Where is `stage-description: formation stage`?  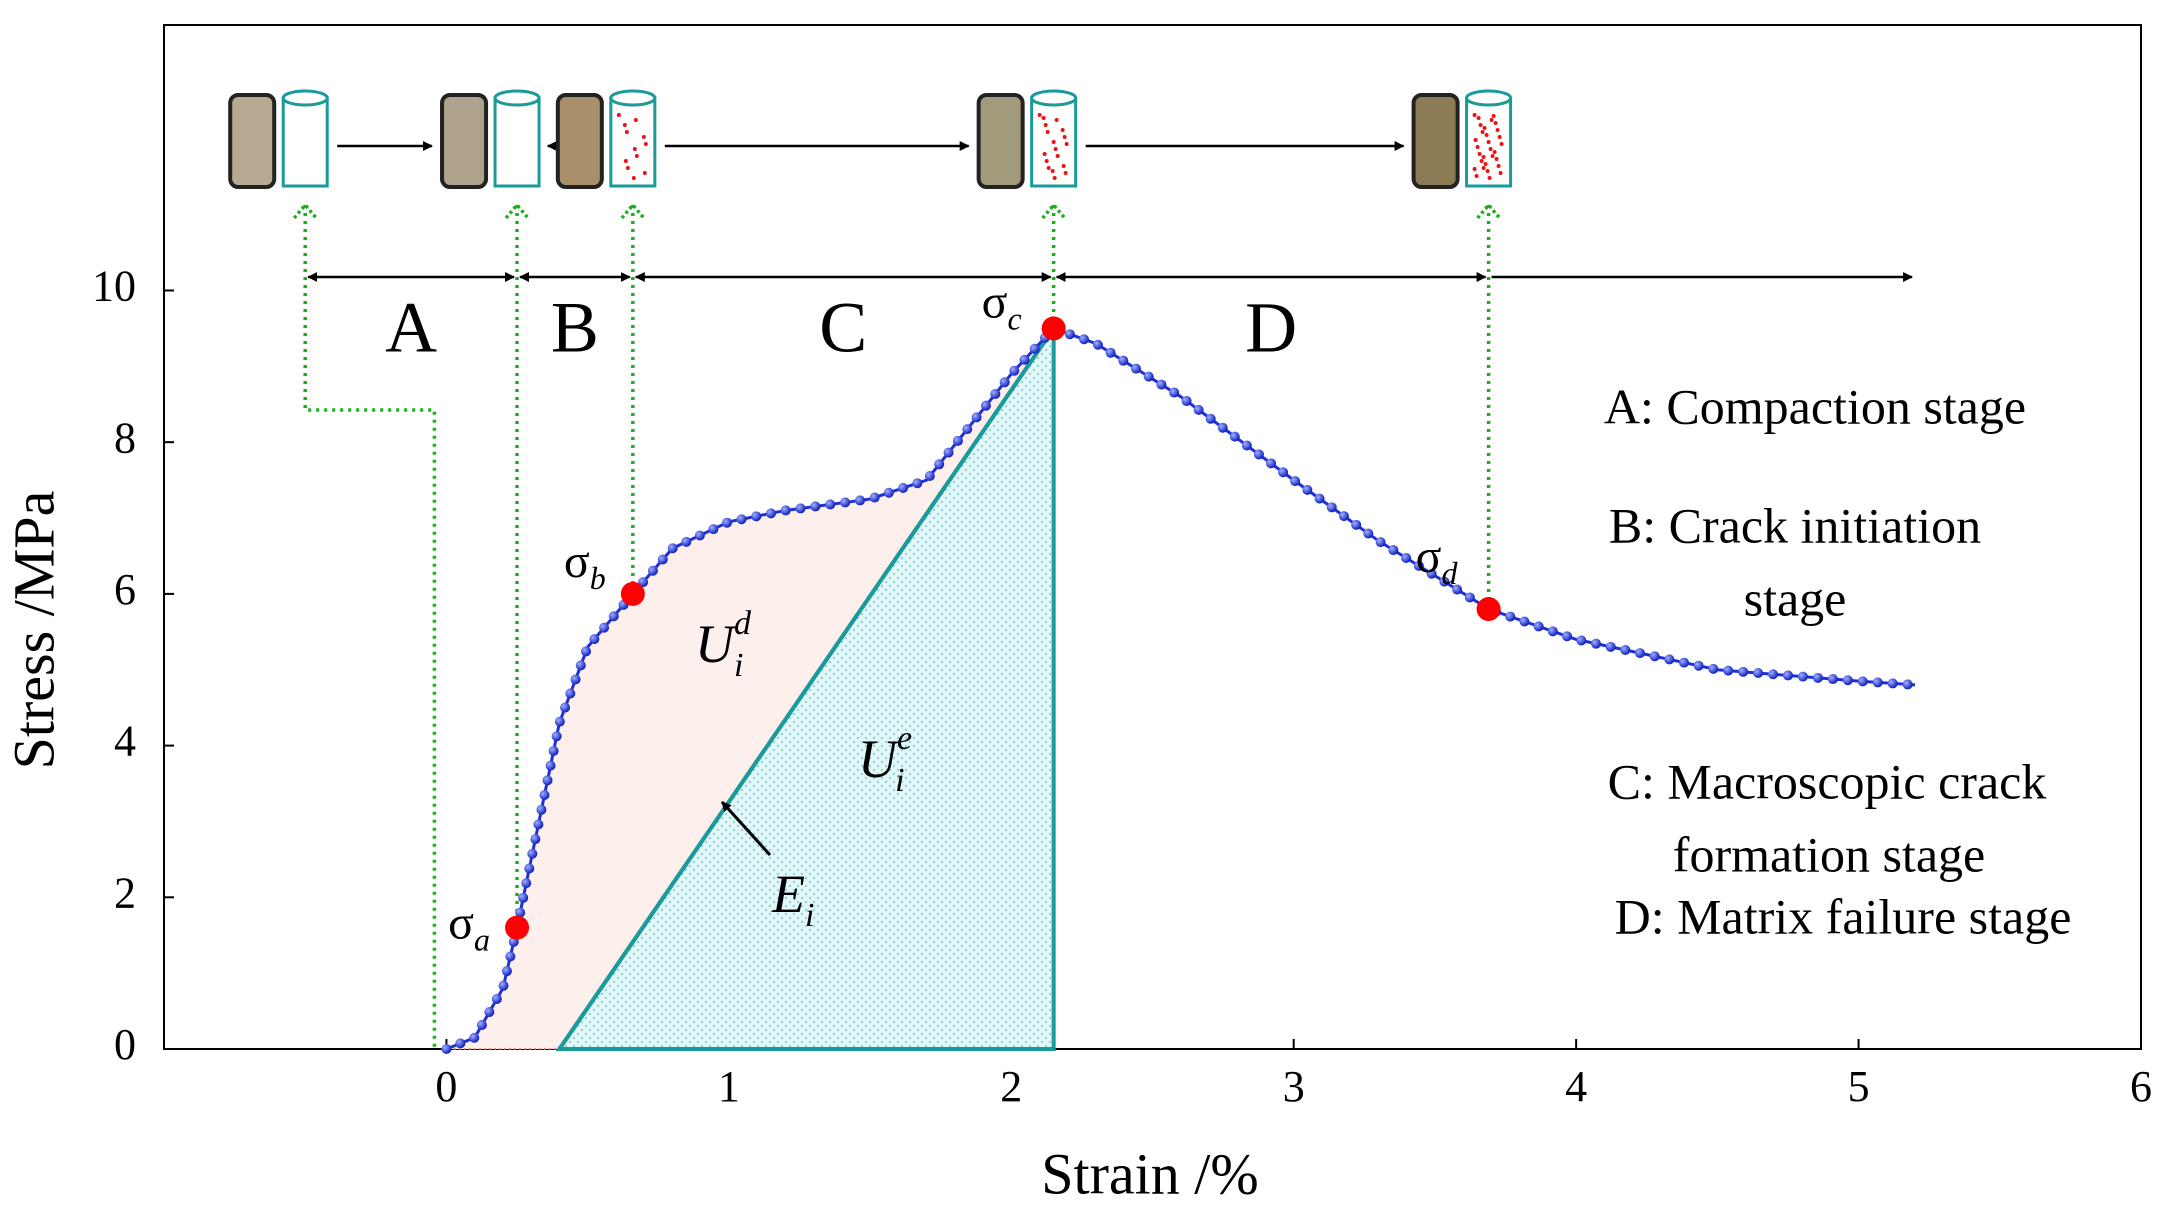
stage-description: formation stage is located at coordinates (1829, 854).